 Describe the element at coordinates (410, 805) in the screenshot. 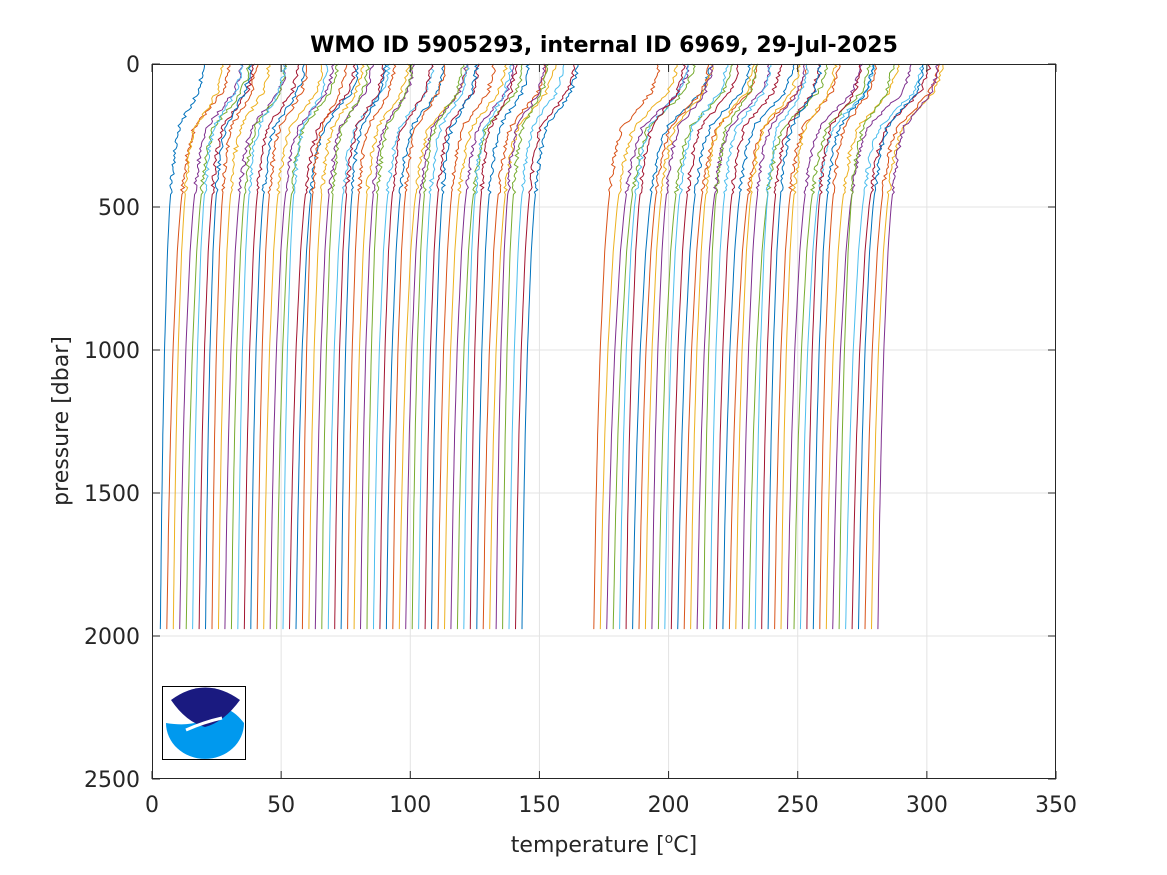

I see `x-tick-label: 100` at that location.